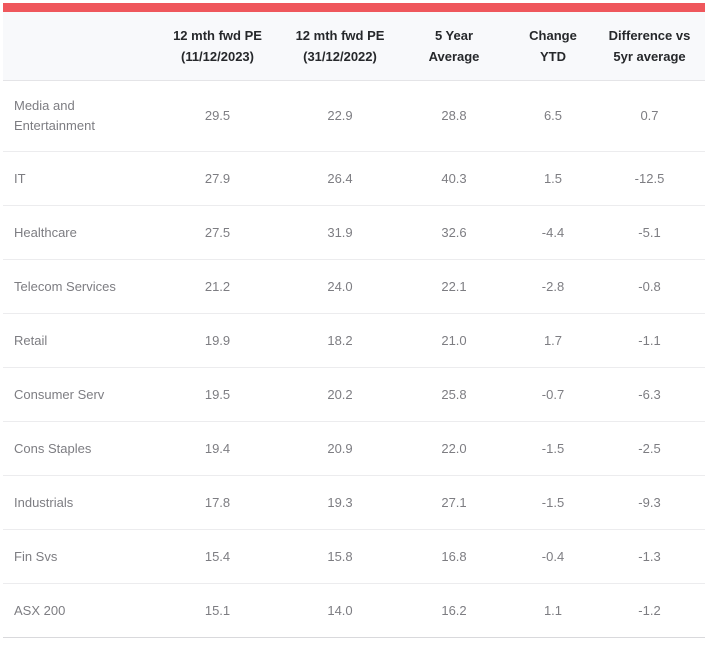 The image size is (711, 650). I want to click on cell-change-ytd: 1.5, so click(553, 178).